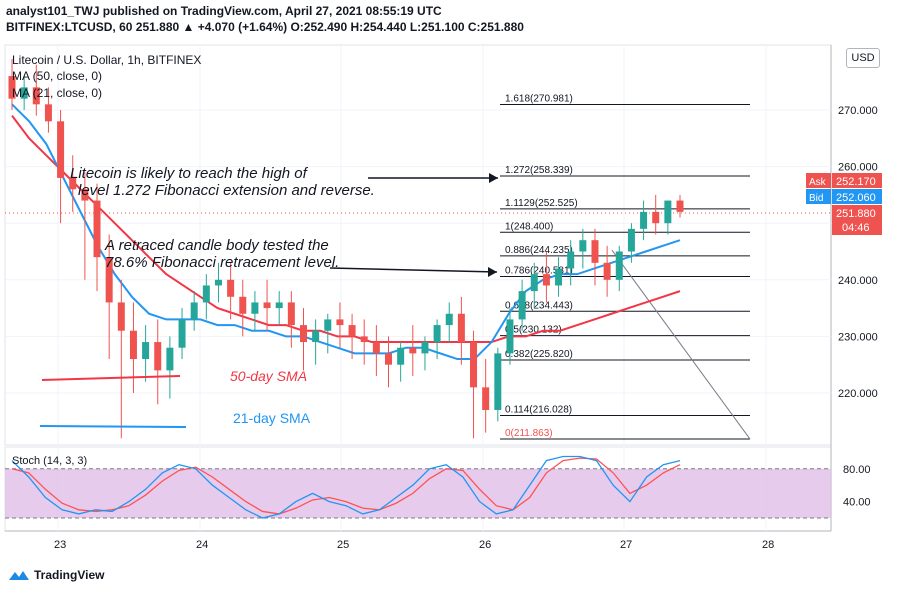  I want to click on ask-tag-label-bg, so click(818, 180).